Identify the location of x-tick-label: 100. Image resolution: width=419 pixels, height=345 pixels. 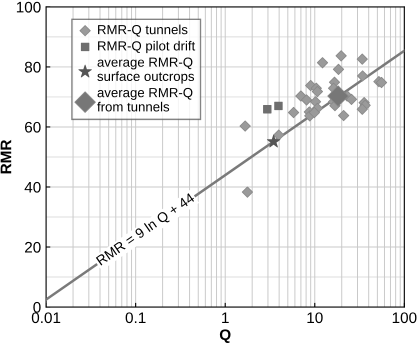
(404, 318).